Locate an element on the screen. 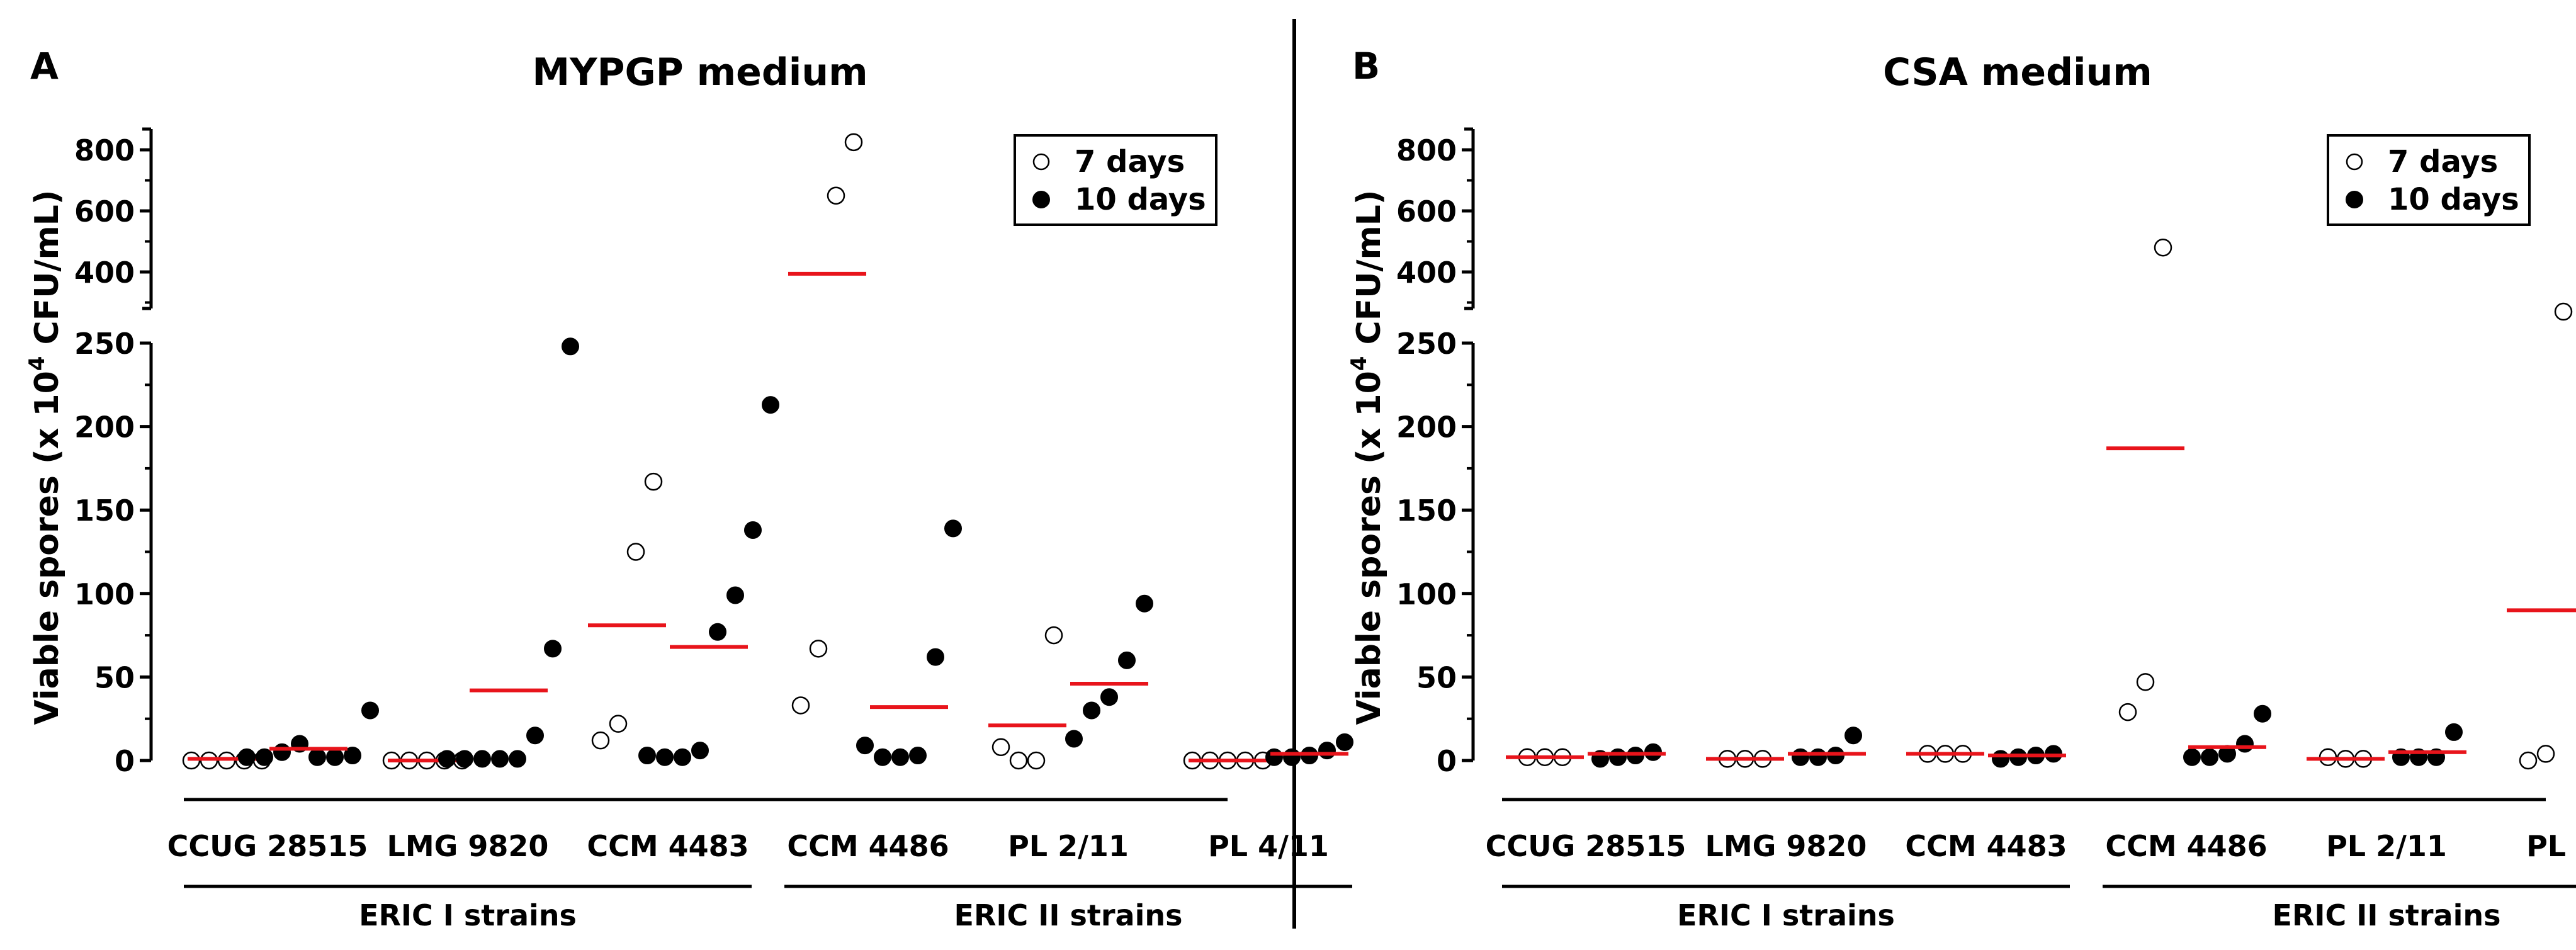  y-tick-label: 800 is located at coordinates (104, 150).